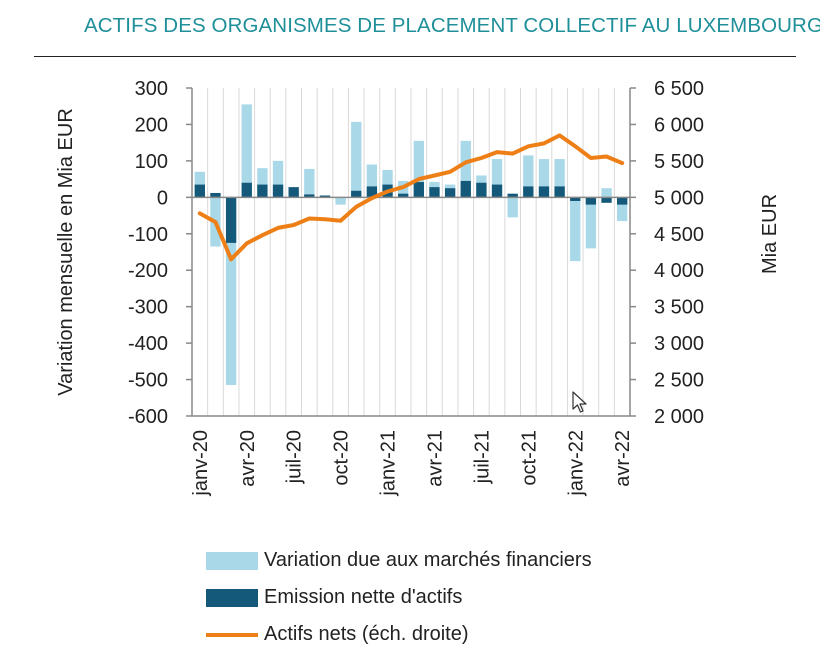  What do you see at coordinates (579, 402) in the screenshot?
I see `mouse-pointer-icon` at bounding box center [579, 402].